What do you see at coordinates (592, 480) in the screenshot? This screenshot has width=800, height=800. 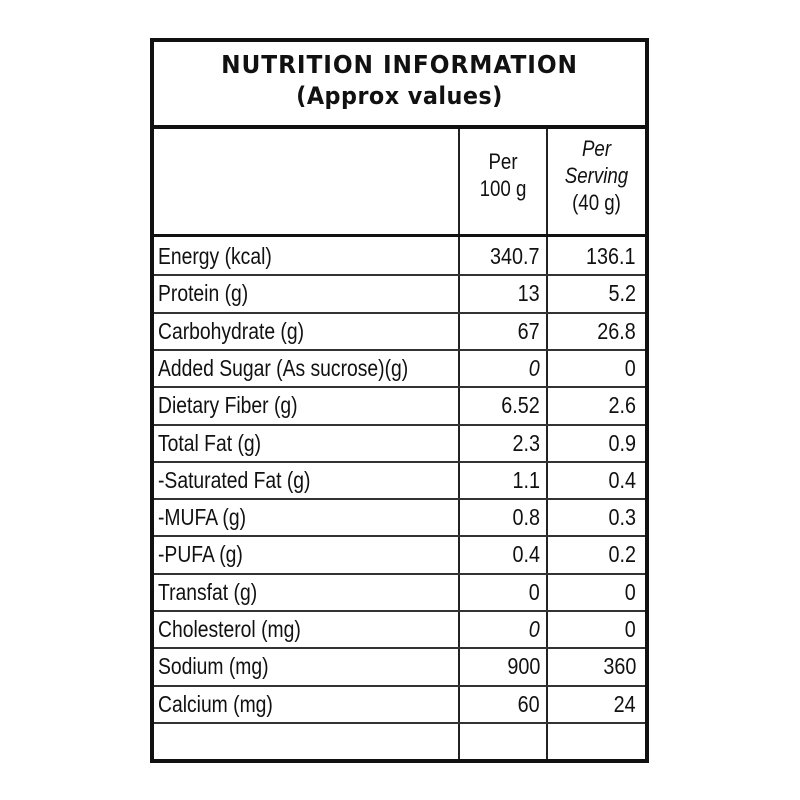 I see `value-per-serving: 0.4` at bounding box center [592, 480].